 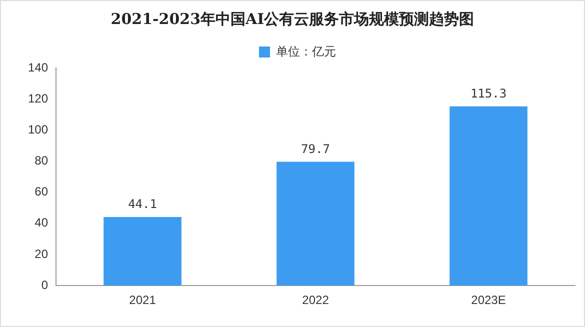 What do you see at coordinates (142, 300) in the screenshot?
I see `x-tick-label: 2021` at bounding box center [142, 300].